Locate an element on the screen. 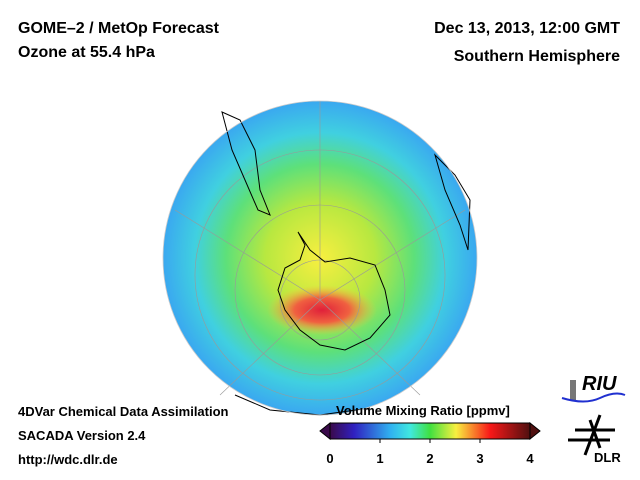 This screenshot has width=640, height=480. datetime: Dec 13, 2013, 12:00 GMT is located at coordinates (527, 28).